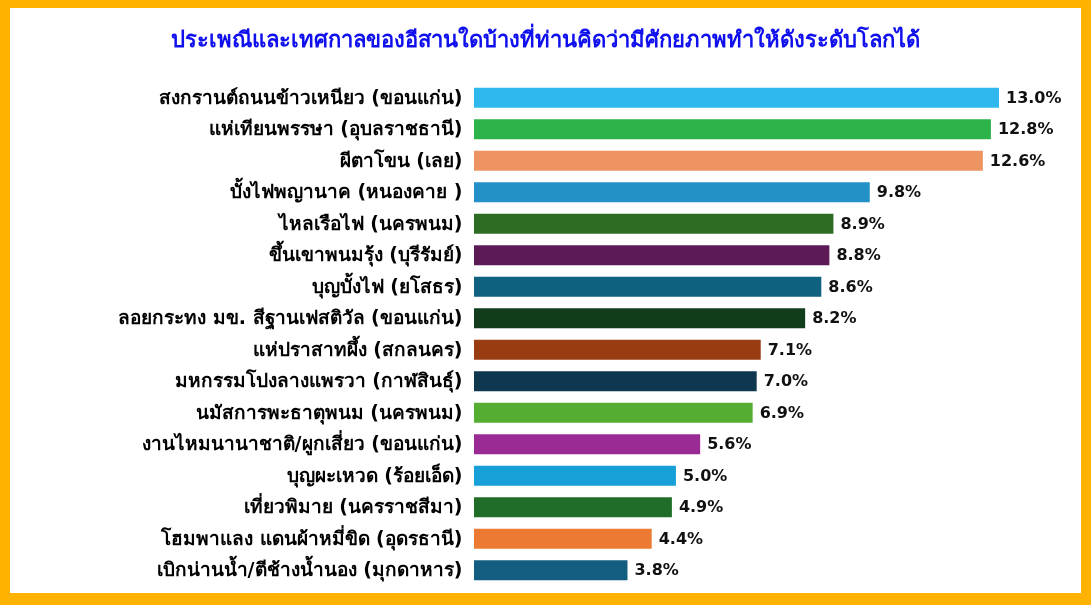 The height and width of the screenshot is (605, 1091). I want to click on data-label: 5.6%, so click(729, 444).